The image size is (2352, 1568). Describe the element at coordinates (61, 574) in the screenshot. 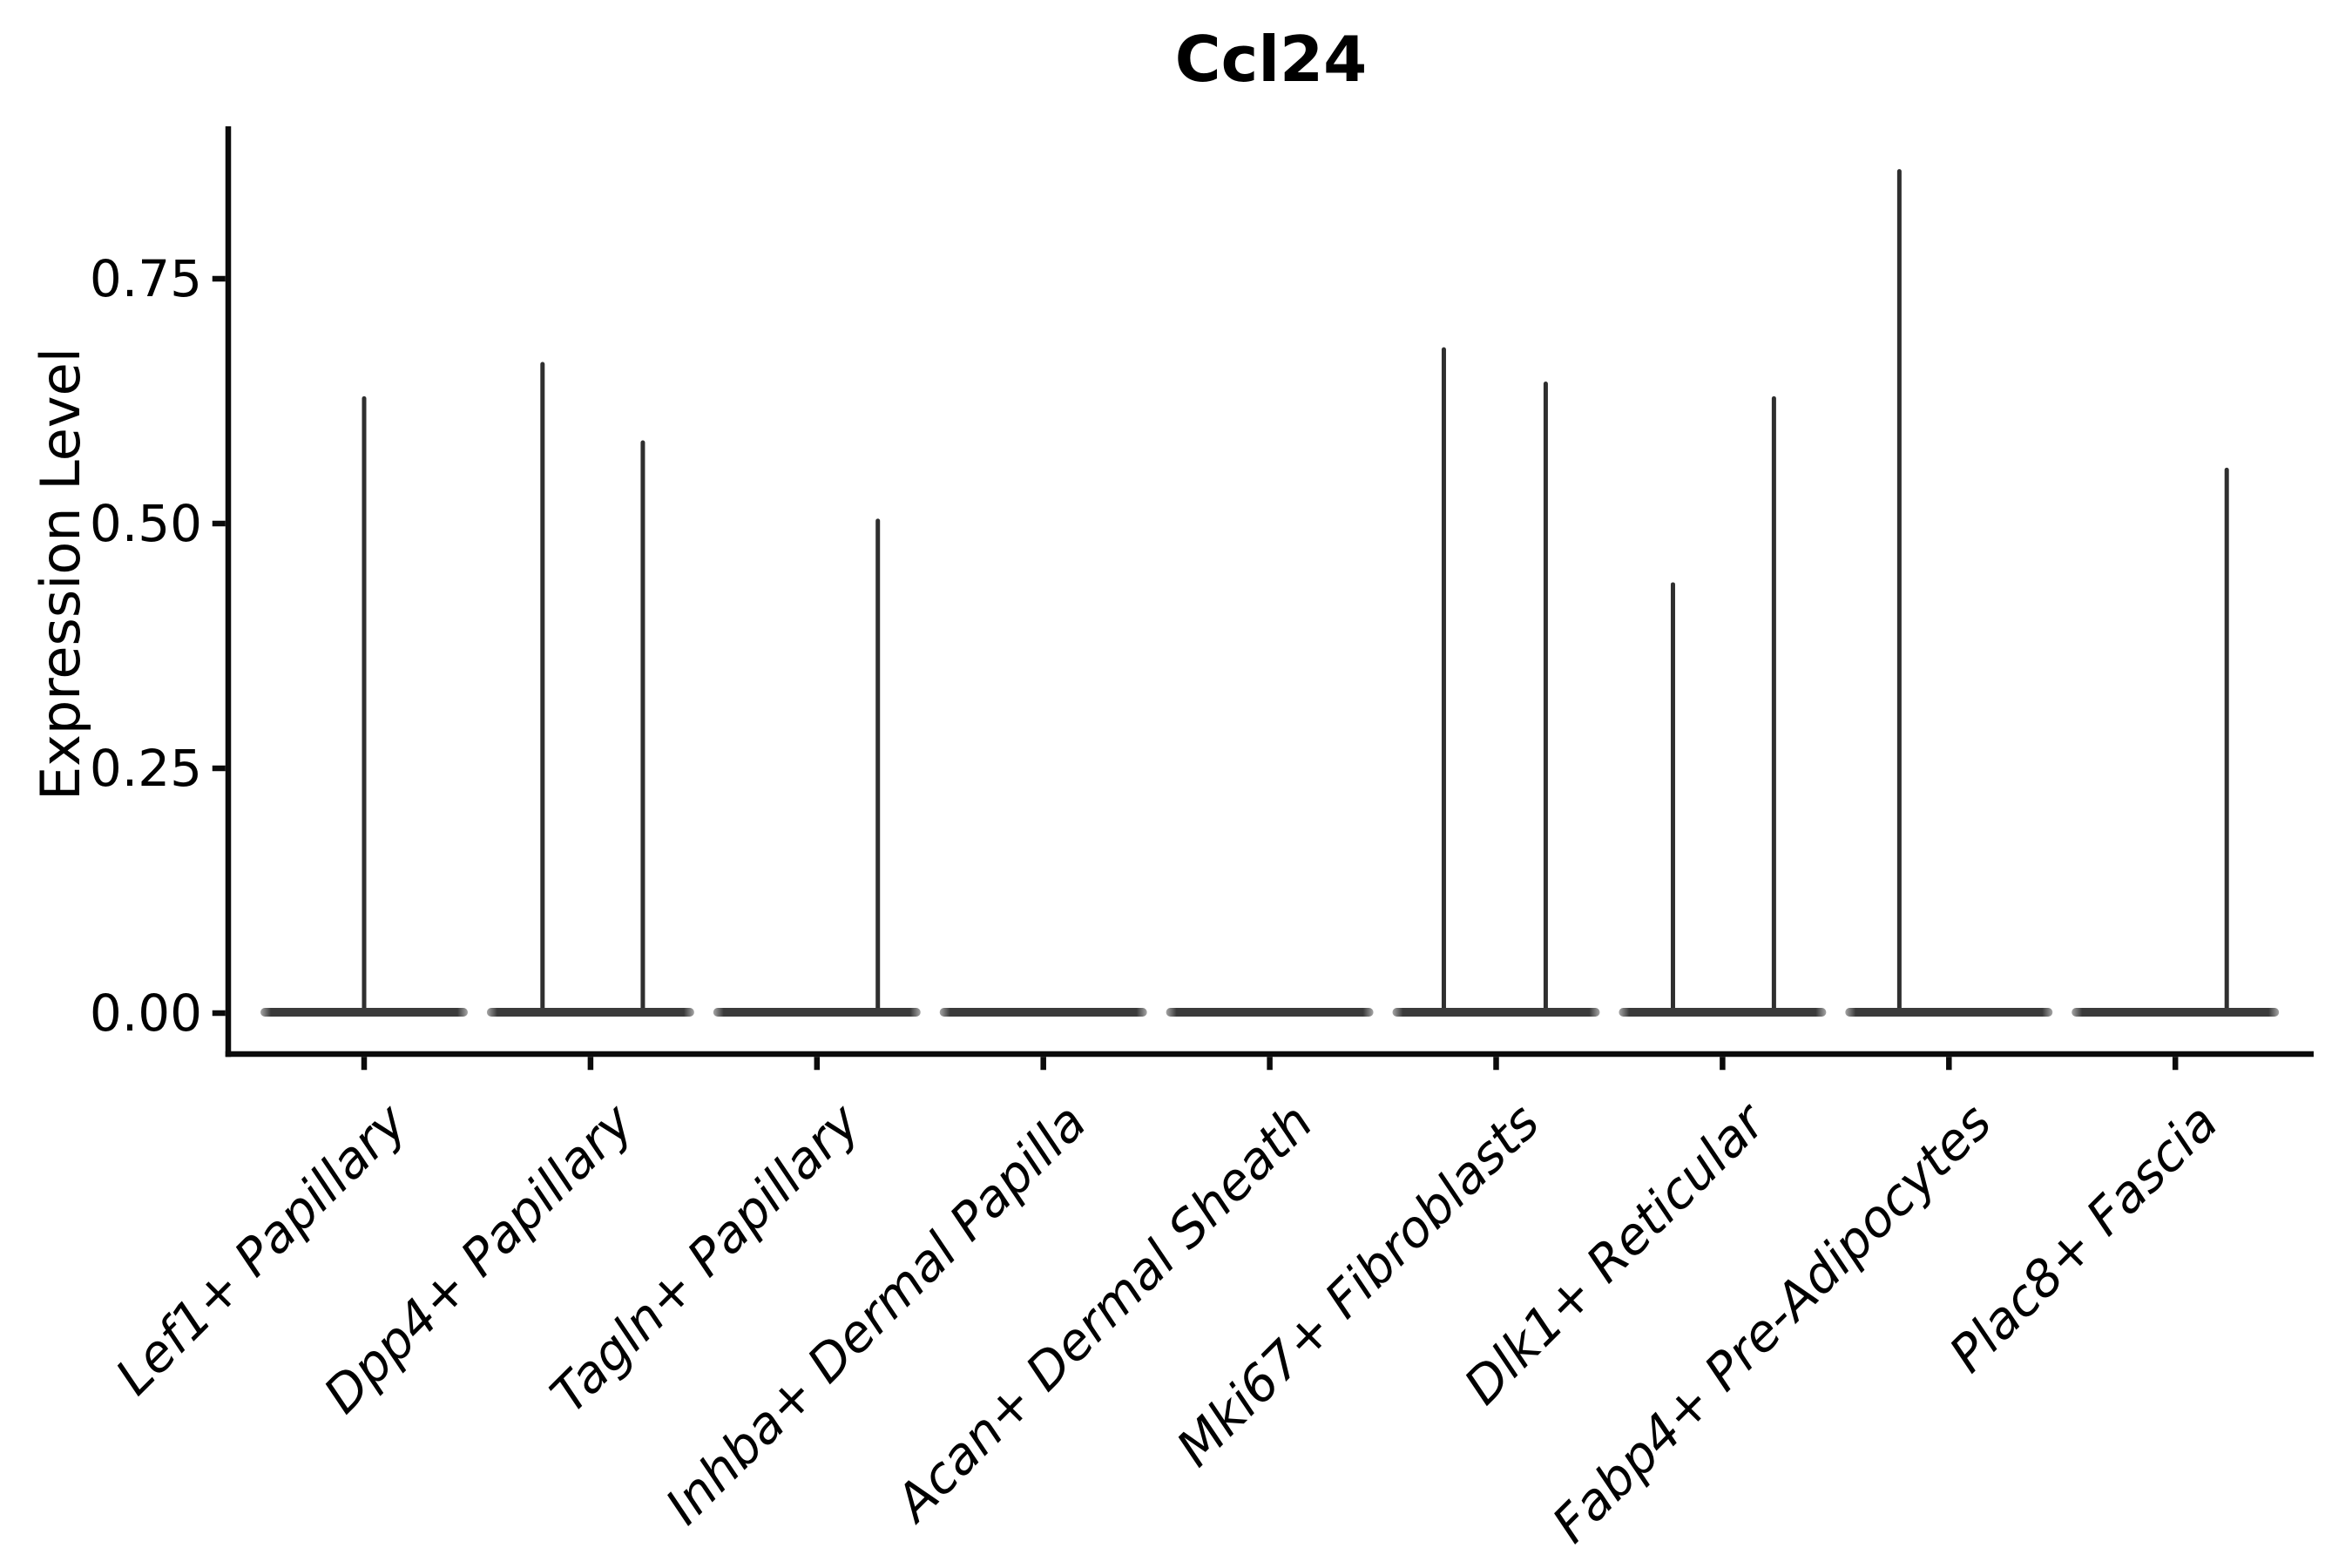

I see `y-axis-title: Expression Level` at that location.